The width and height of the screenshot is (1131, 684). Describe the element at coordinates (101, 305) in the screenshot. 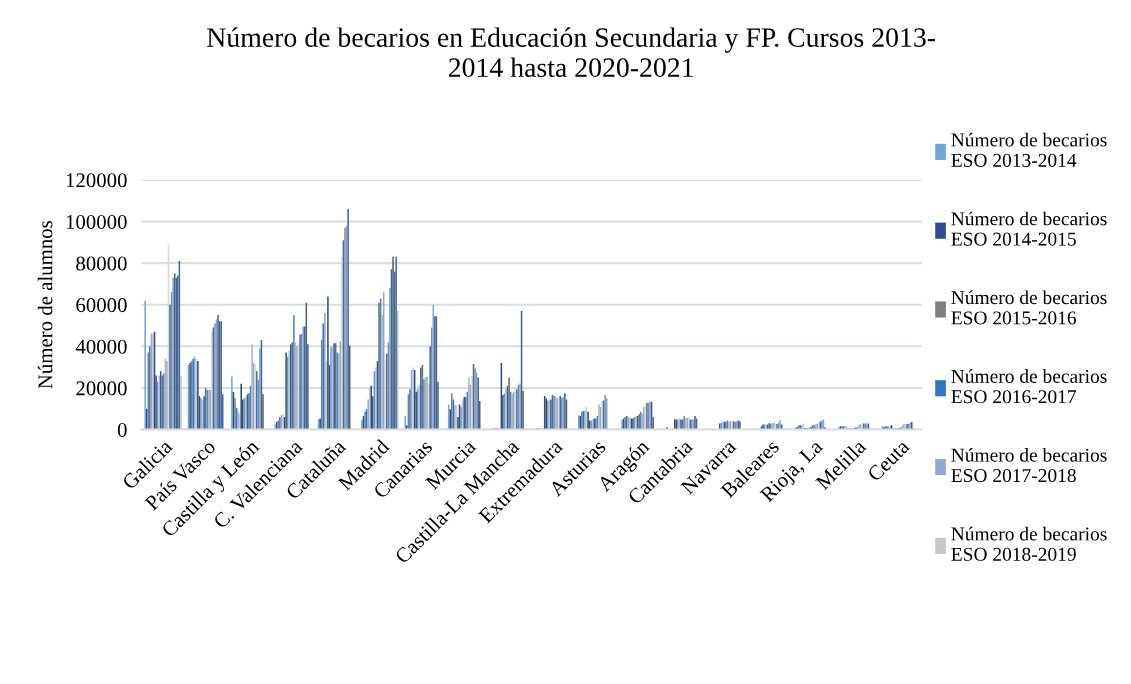

I see `y-tick-label: 60000` at that location.